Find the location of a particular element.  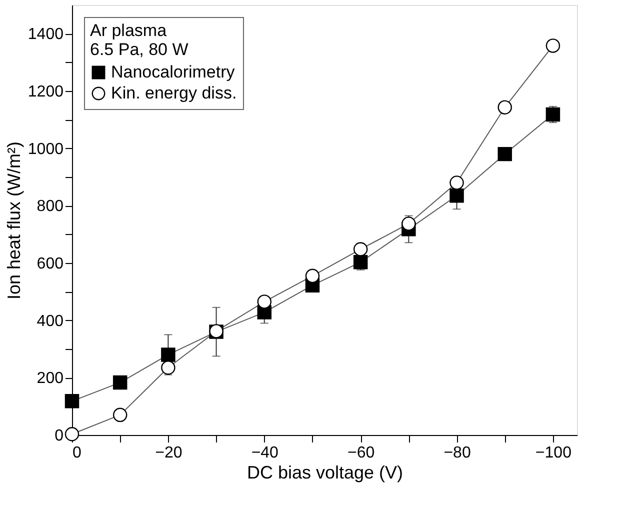

x-axis-title: DC bias voltage (V) is located at coordinates (325, 472).